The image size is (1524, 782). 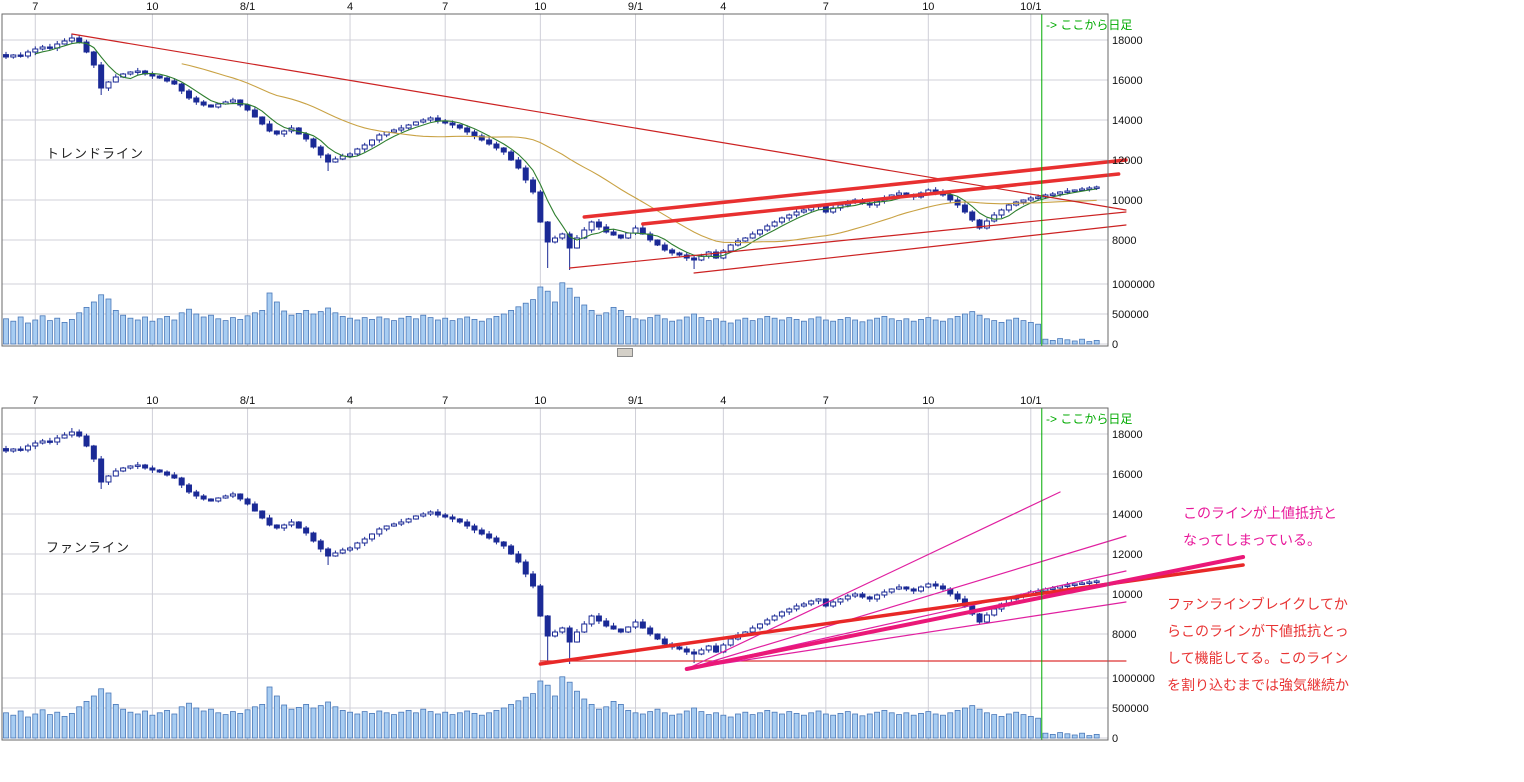 What do you see at coordinates (1258, 685) in the screenshot?
I see `support-note-line: を割り込むまでは強気継続か` at bounding box center [1258, 685].